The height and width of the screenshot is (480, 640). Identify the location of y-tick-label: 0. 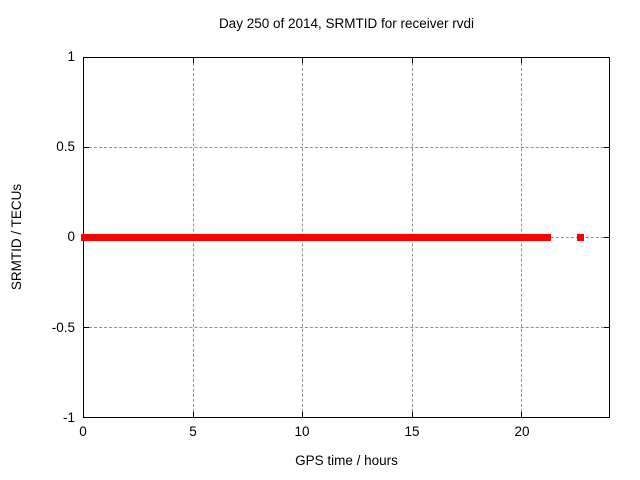
(71, 236).